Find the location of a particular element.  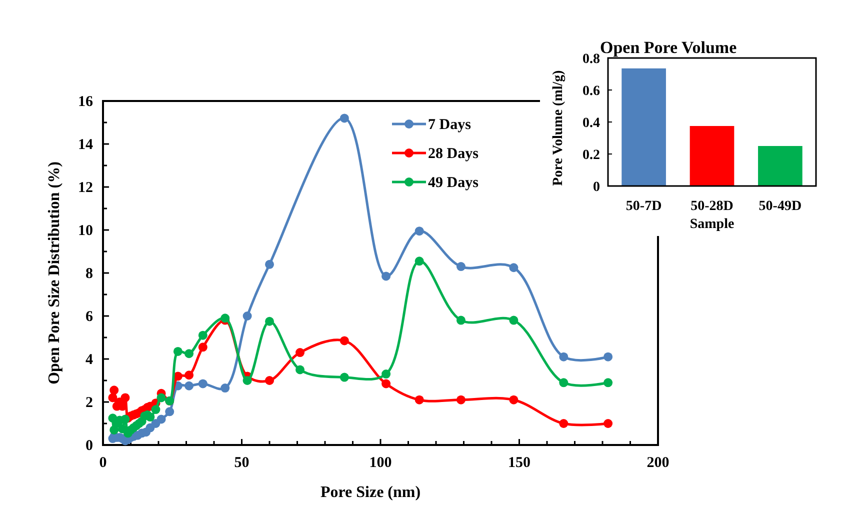

x-tick-label: 200 is located at coordinates (658, 463).